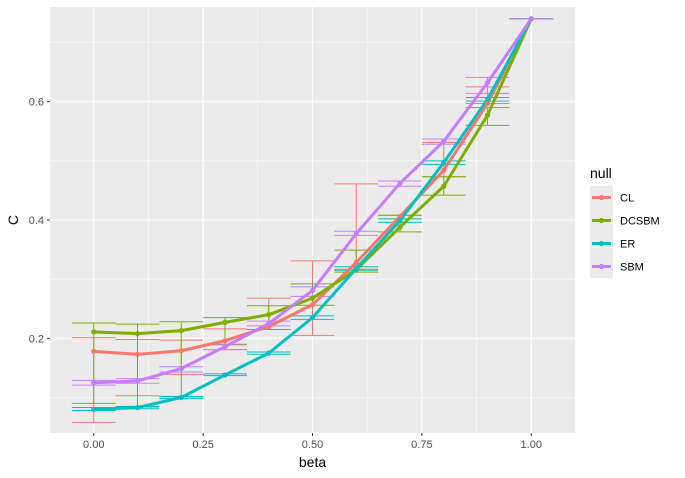 The width and height of the screenshot is (685, 478). What do you see at coordinates (601, 173) in the screenshot?
I see `legend-title: null` at bounding box center [601, 173].